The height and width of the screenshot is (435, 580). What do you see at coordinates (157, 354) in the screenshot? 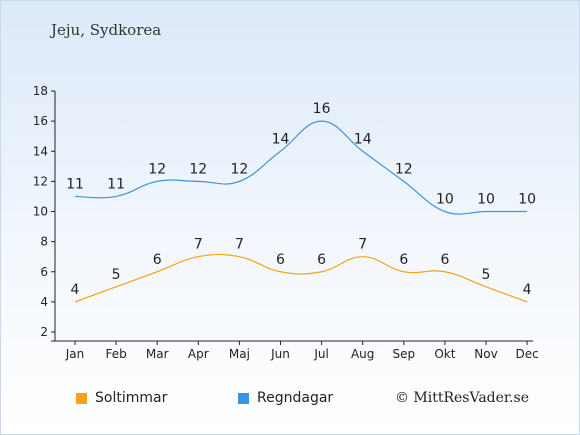
I see `x-tick-label: Mar` at bounding box center [157, 354].